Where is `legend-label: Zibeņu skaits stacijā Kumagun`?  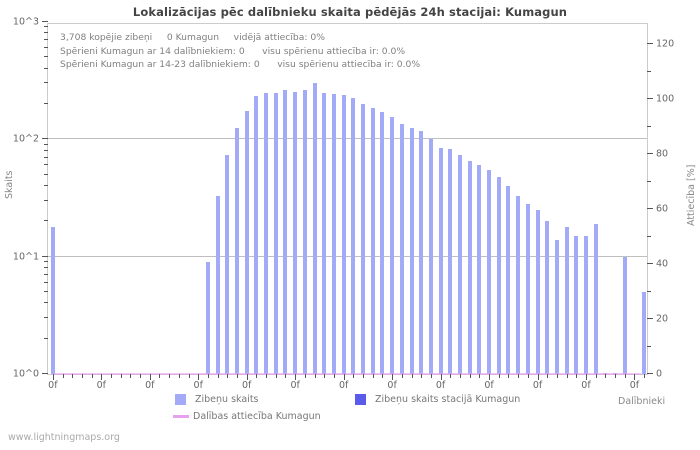 legend-label: Zibeņu skaits stacijā Kumagun is located at coordinates (448, 399).